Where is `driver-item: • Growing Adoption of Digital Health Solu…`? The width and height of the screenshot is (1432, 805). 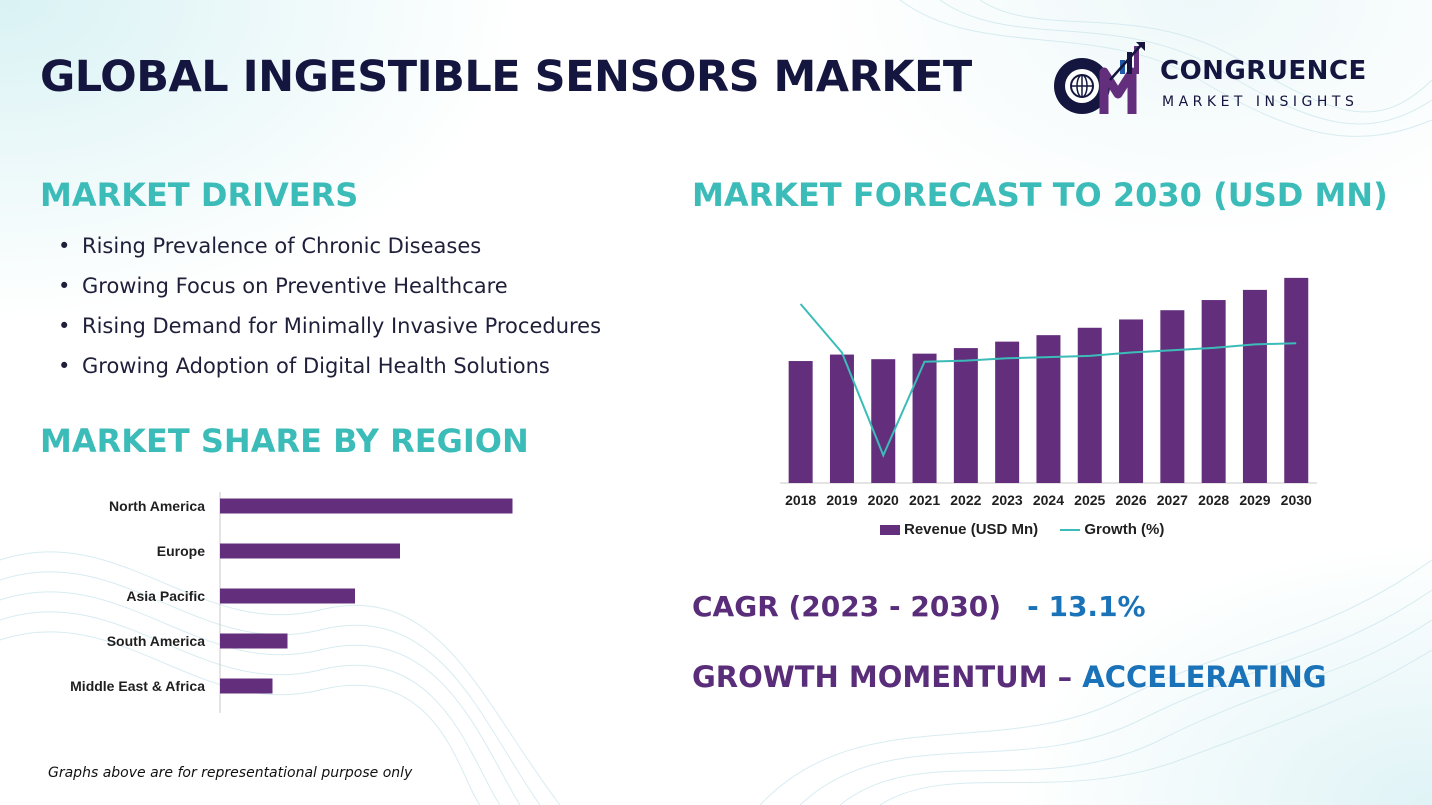
driver-item: • Growing Adoption of Digital Health Solu… is located at coordinates (329, 372).